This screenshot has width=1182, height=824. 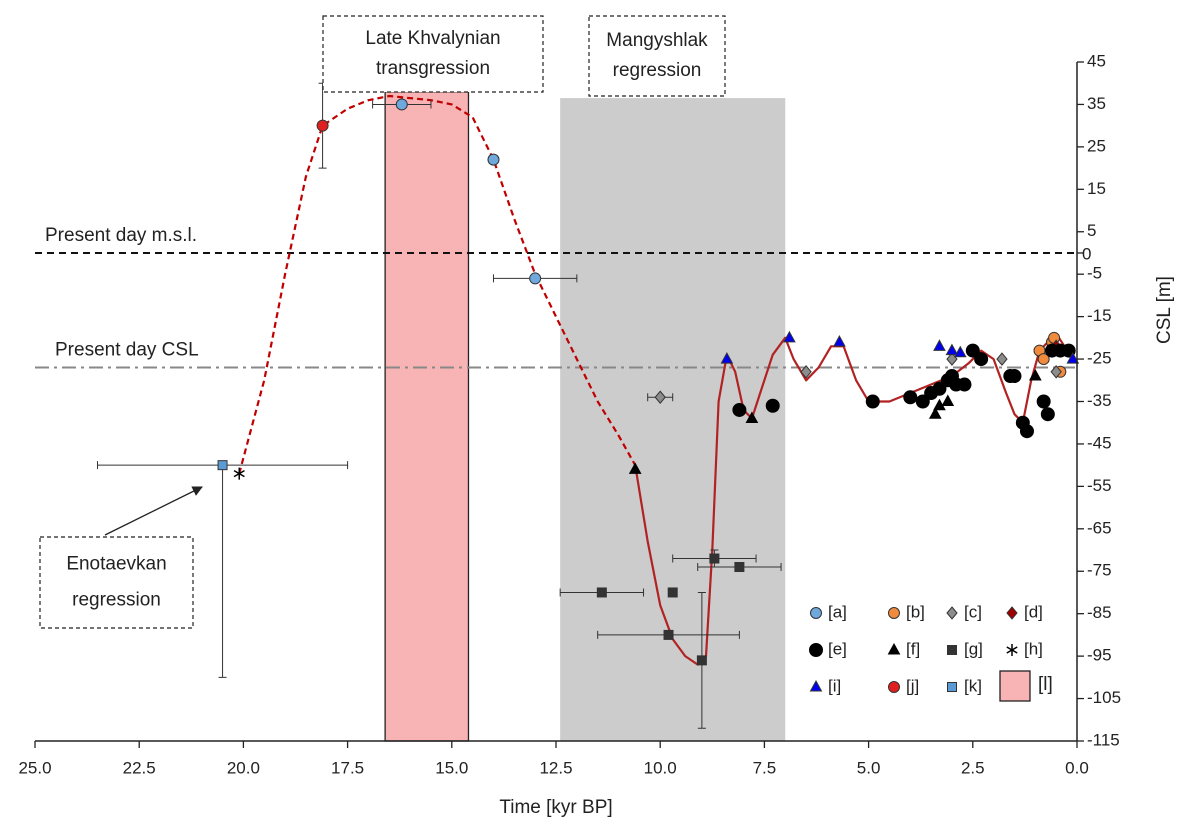 I want to click on reference-label: Present day CSL, so click(x=127, y=350).